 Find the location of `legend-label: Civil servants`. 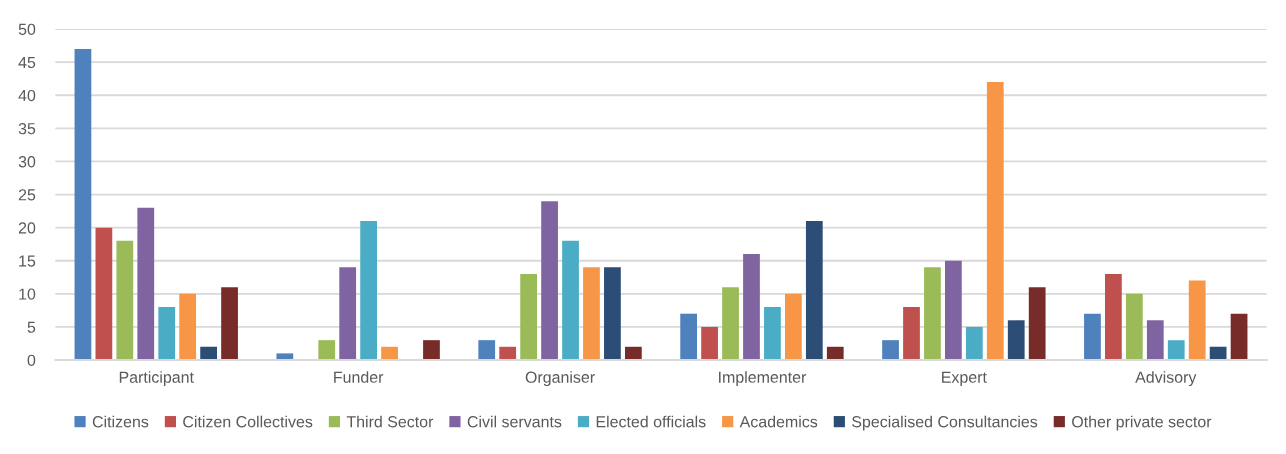

legend-label: Civil servants is located at coordinates (514, 421).